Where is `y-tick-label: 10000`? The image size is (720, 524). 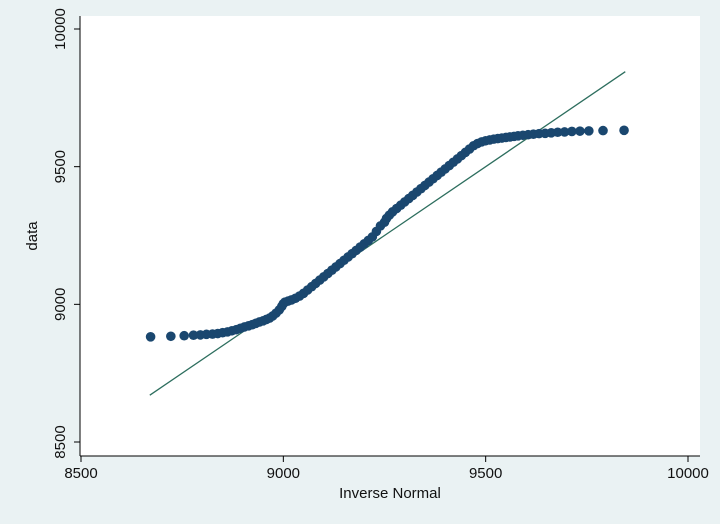 y-tick-label: 10000 is located at coordinates (60, 29).